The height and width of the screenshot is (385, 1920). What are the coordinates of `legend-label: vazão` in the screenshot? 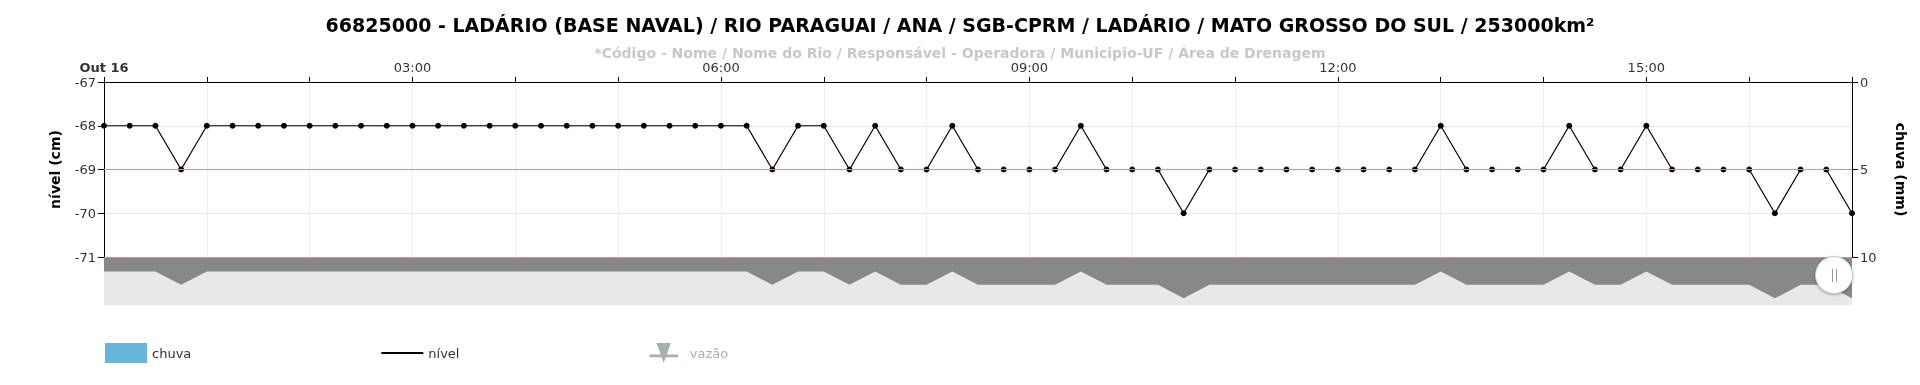 It's located at (709, 353).